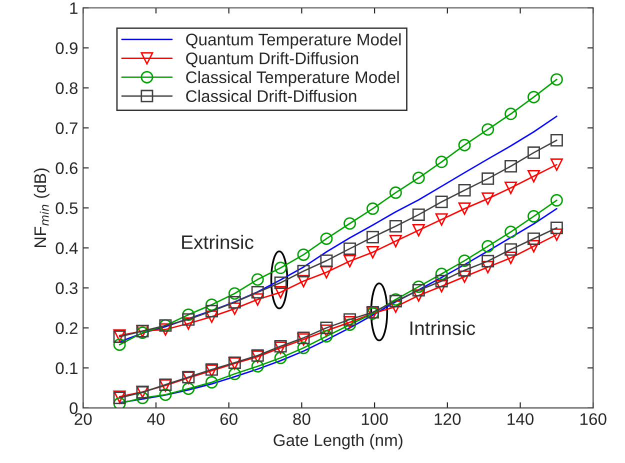 The image size is (625, 463). Describe the element at coordinates (67, 368) in the screenshot. I see `y-tick-label: 0.1` at that location.